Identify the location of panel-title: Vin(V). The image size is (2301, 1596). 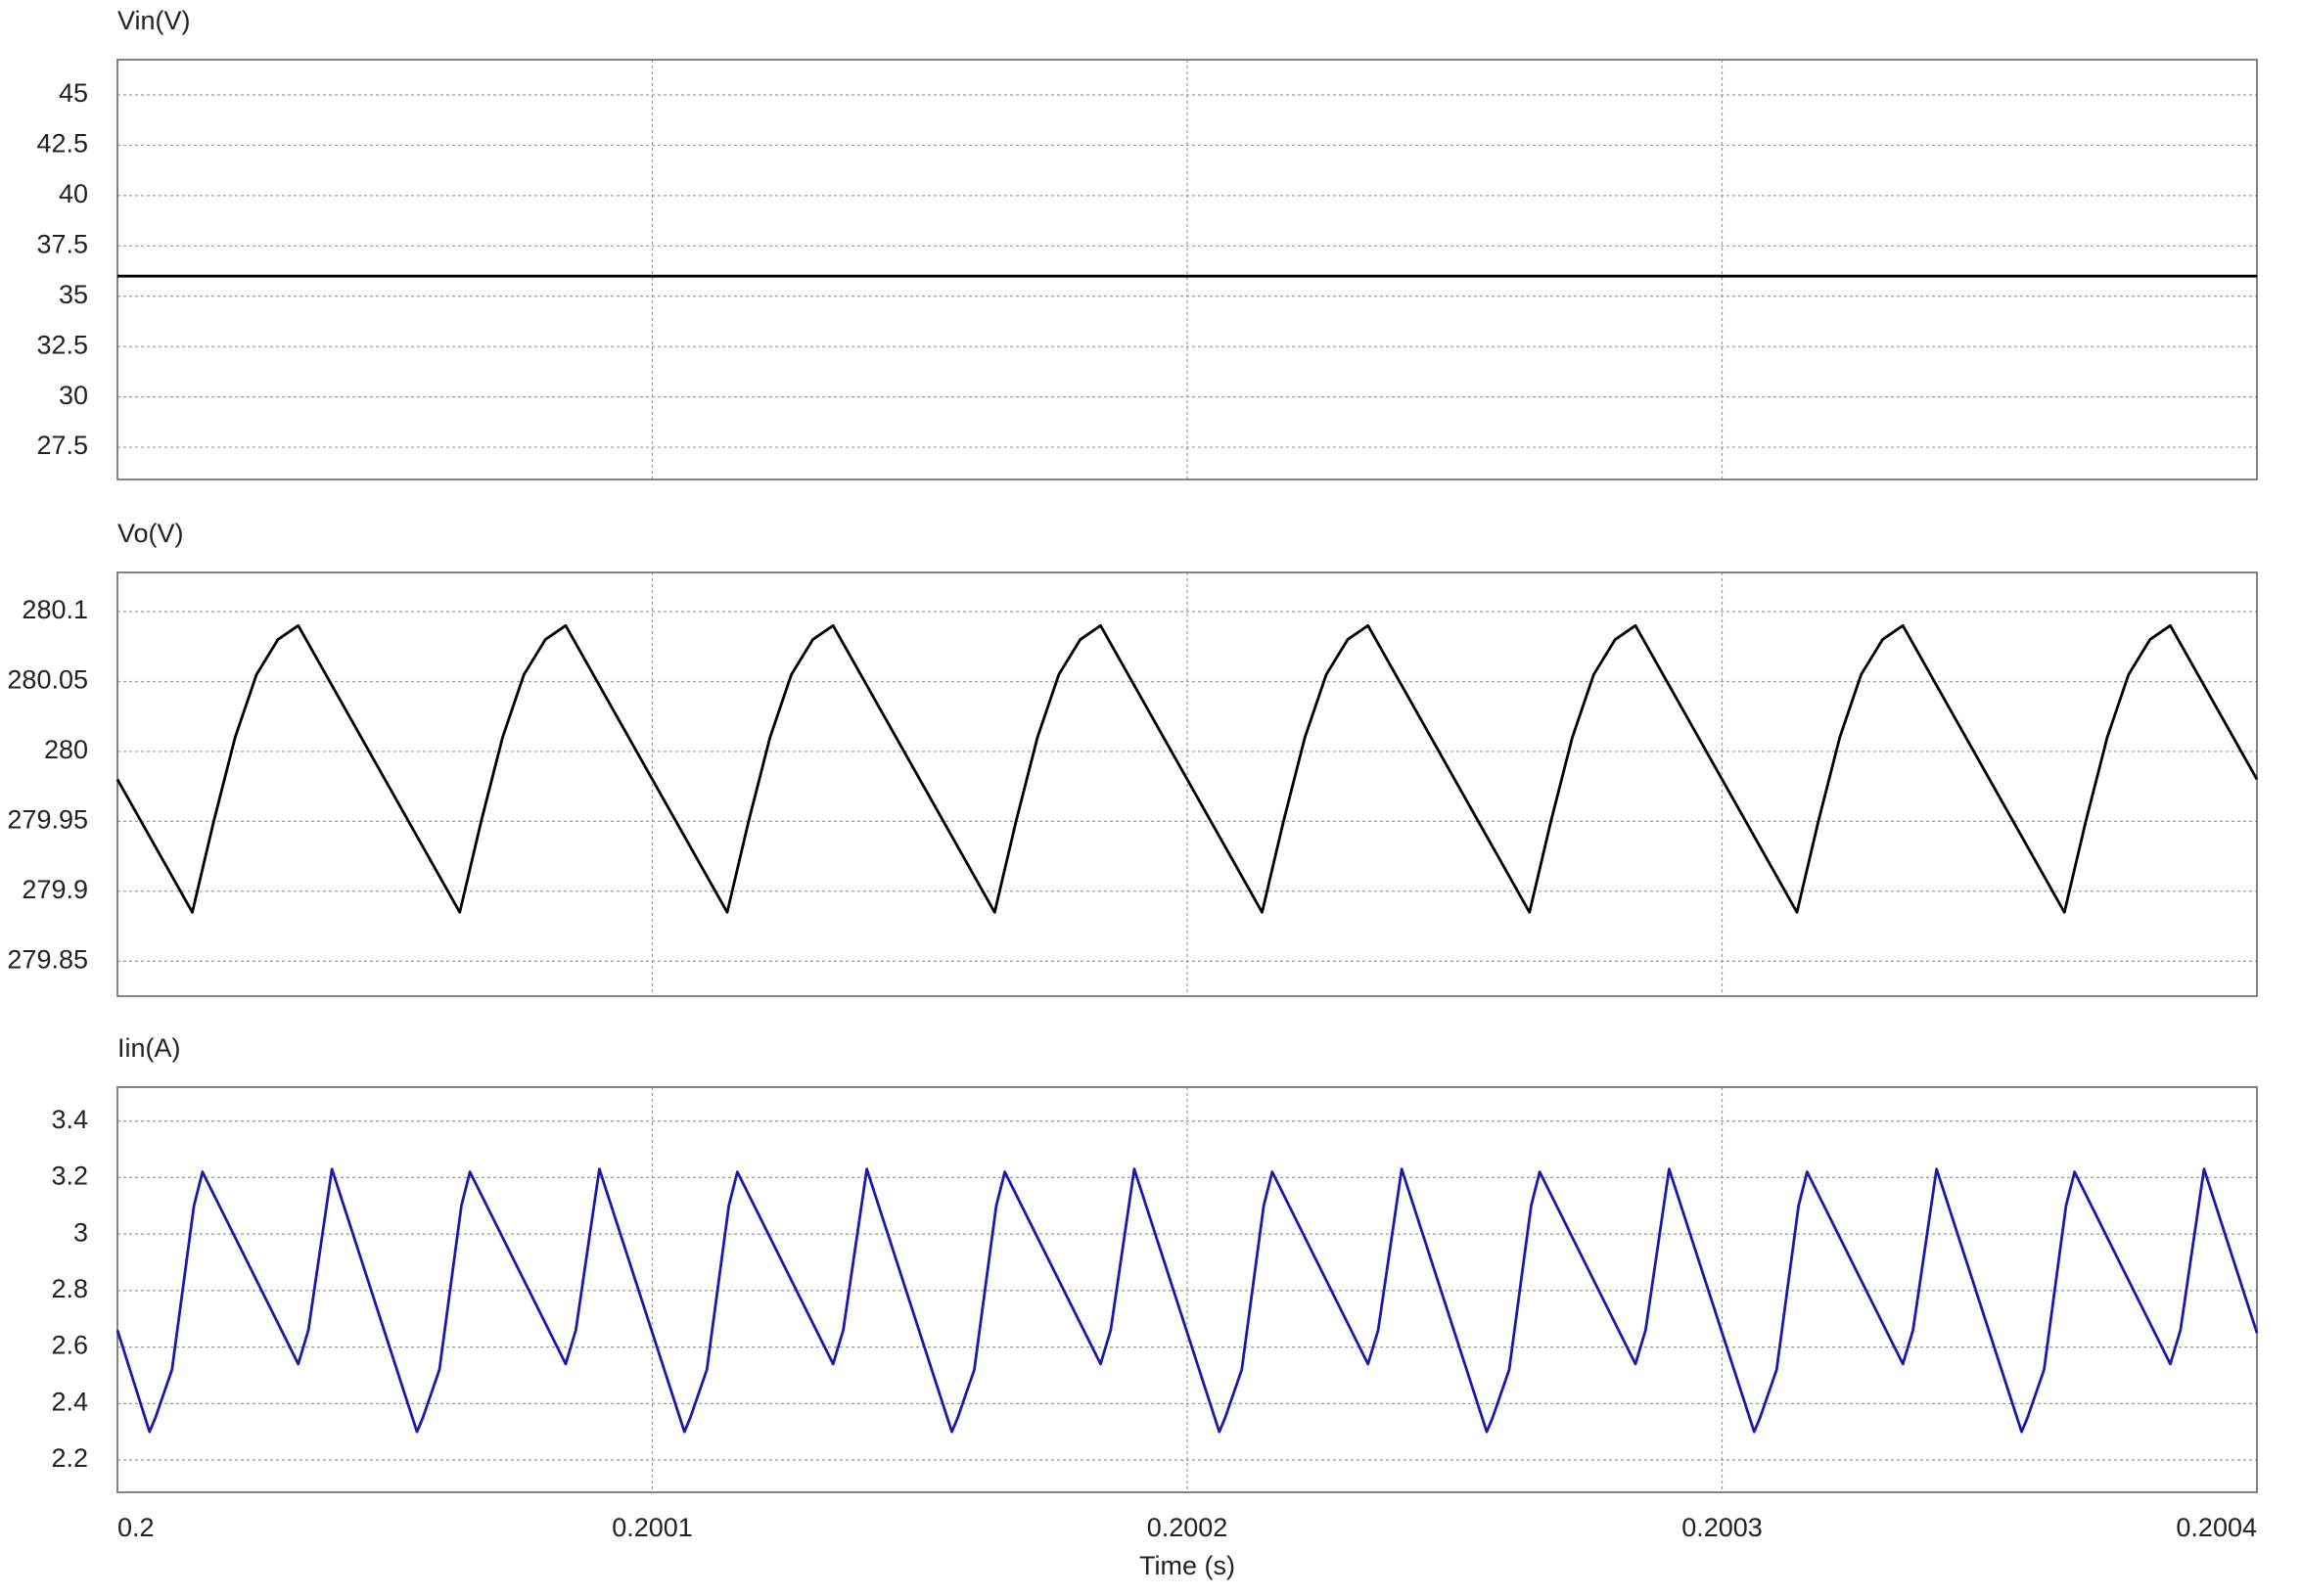
(154, 20).